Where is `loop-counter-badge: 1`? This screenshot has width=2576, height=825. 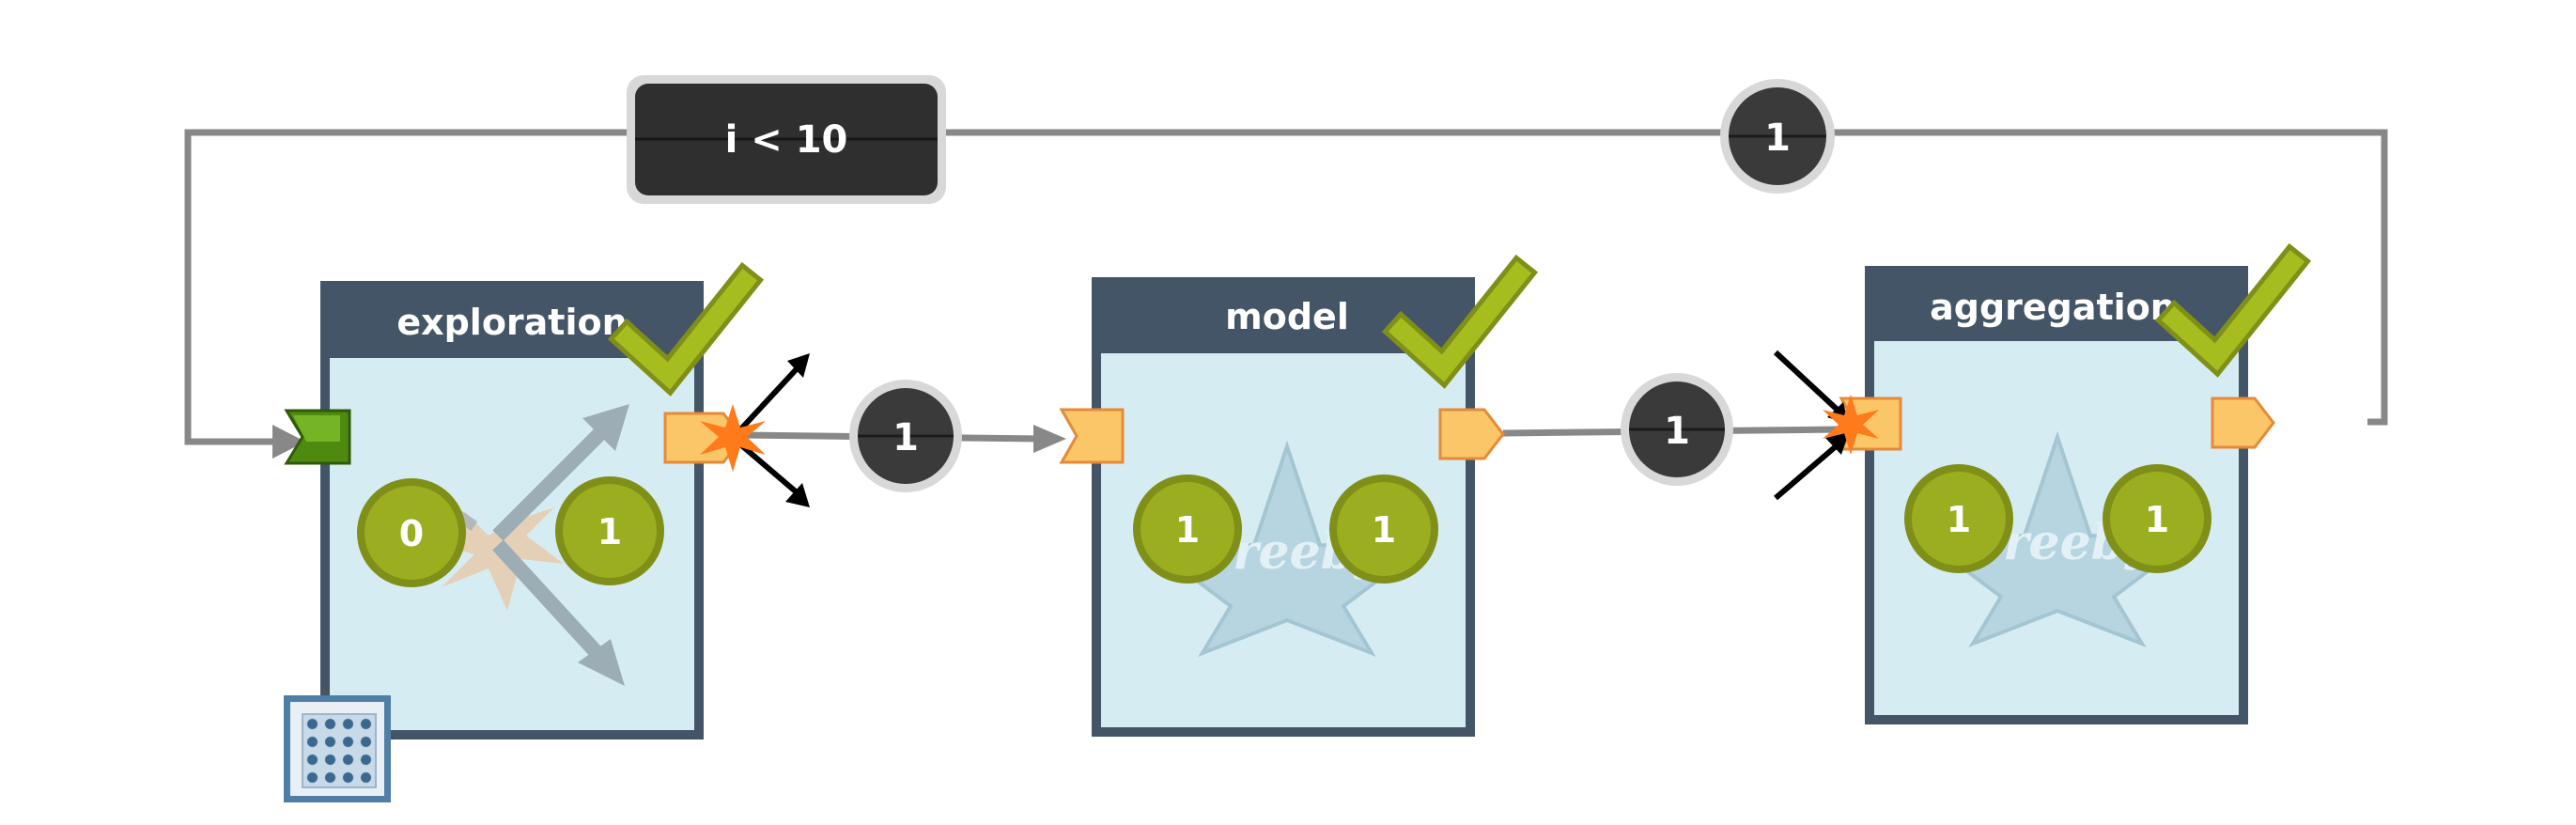
loop-counter-badge: 1 is located at coordinates (1777, 136).